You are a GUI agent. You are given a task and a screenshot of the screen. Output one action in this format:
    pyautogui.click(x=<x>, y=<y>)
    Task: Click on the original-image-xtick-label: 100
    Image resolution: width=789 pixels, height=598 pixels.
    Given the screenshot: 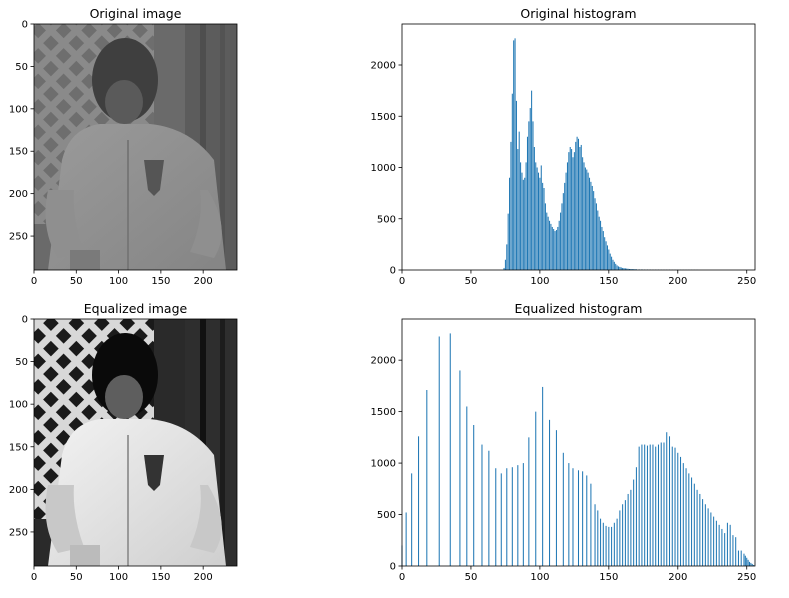 What is the action you would take?
    pyautogui.click(x=118, y=281)
    